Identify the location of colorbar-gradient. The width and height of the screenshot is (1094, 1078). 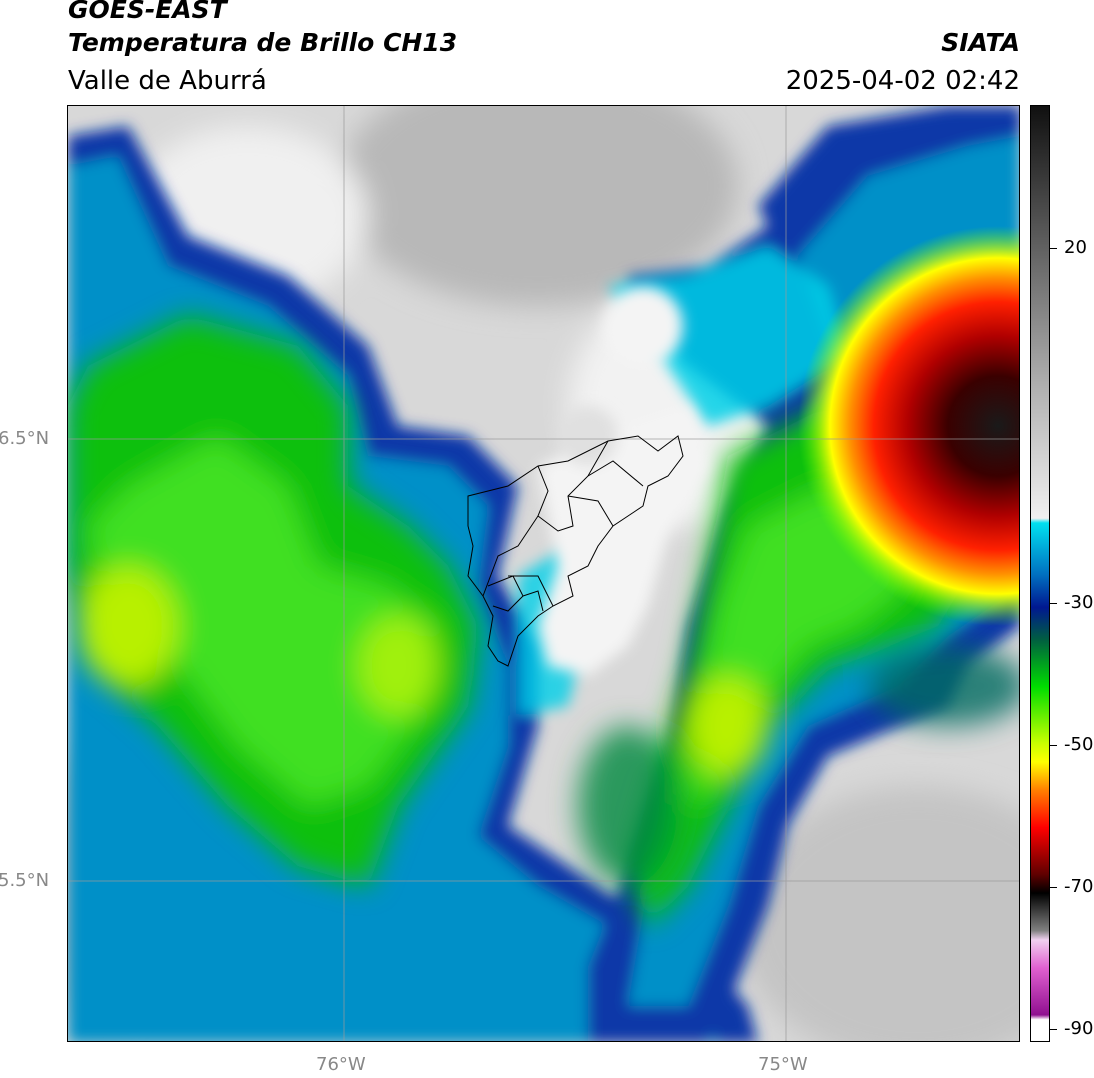
(1040, 573).